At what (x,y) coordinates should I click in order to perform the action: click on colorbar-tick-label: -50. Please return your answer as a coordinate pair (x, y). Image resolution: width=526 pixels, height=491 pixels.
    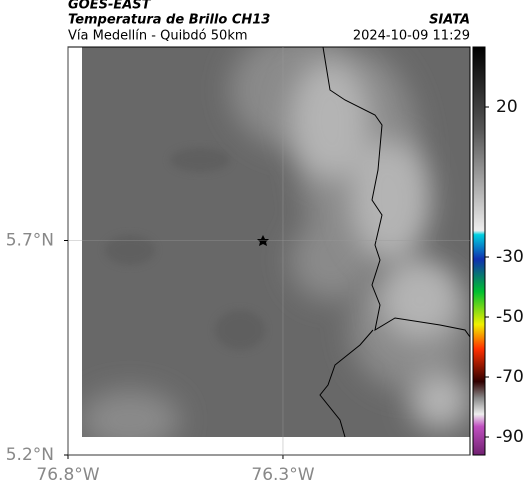
    Looking at the image, I should click on (510, 317).